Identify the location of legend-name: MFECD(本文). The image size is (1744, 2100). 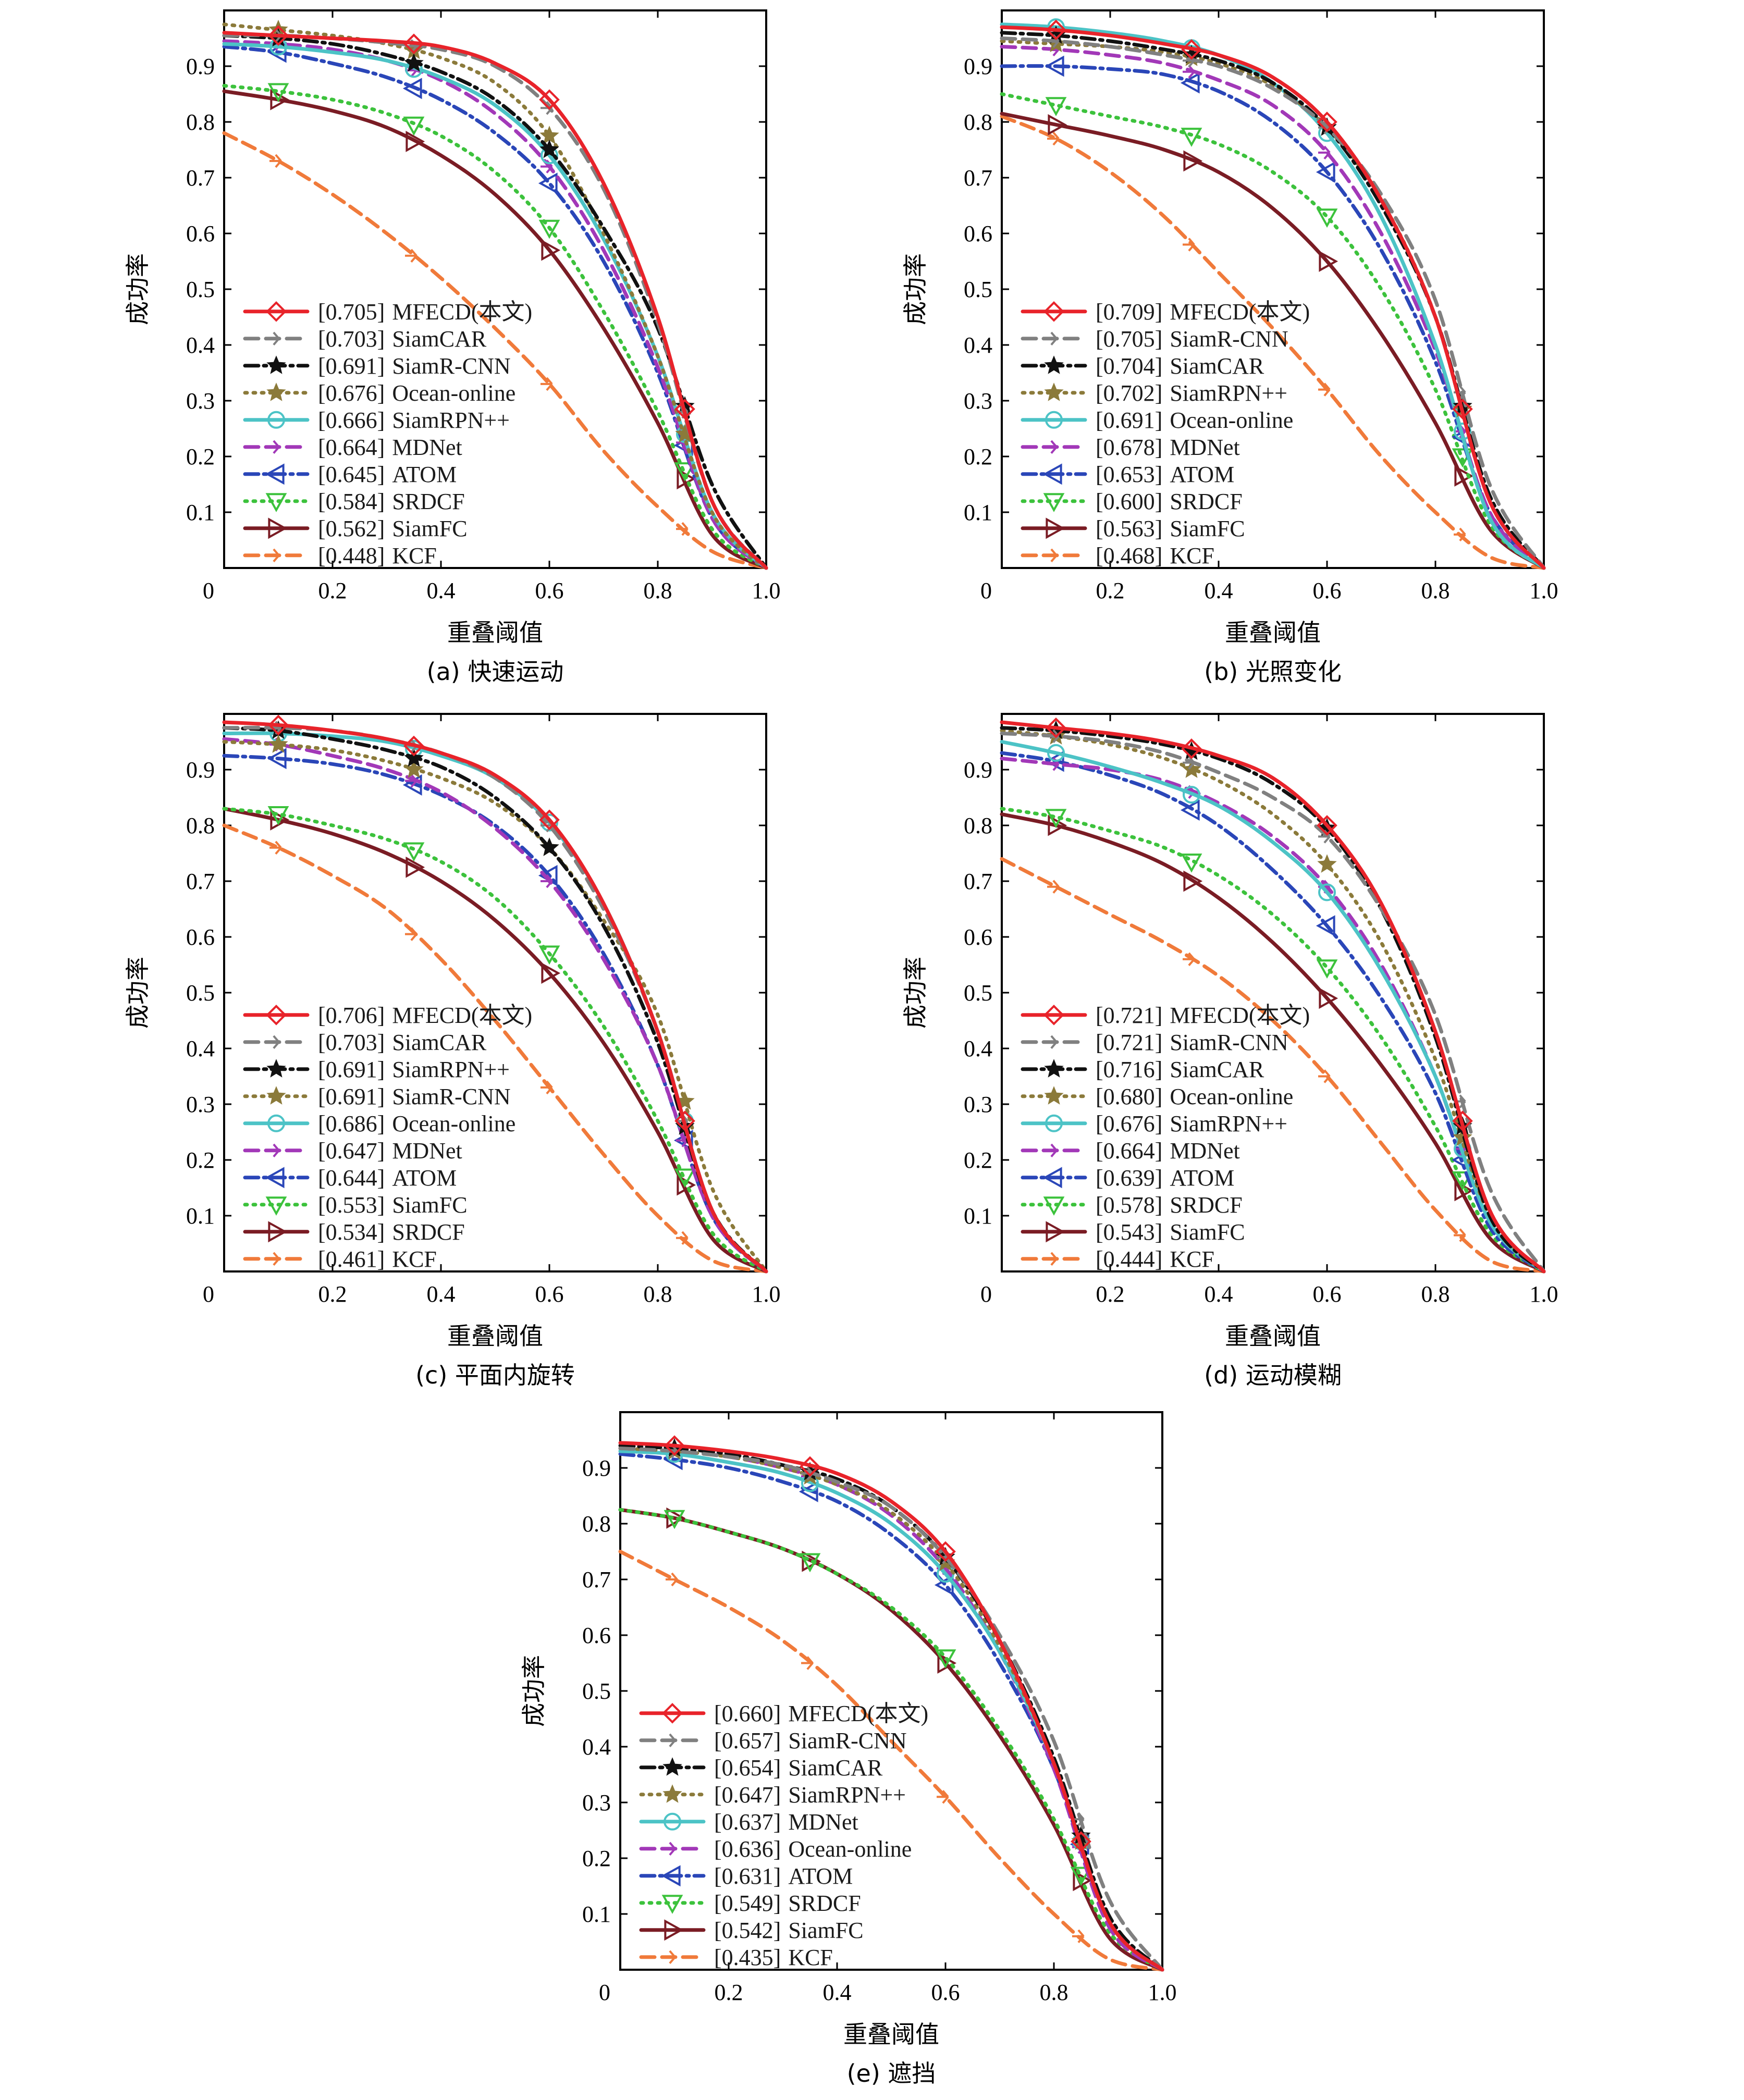
(462, 312).